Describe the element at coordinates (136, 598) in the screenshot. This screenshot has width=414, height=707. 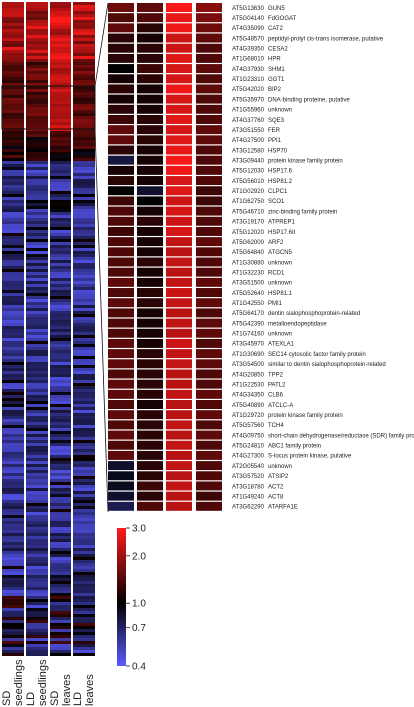
I see `colorbar-ticks: 3.0 2.0 1.0 0.7 0.4` at that location.